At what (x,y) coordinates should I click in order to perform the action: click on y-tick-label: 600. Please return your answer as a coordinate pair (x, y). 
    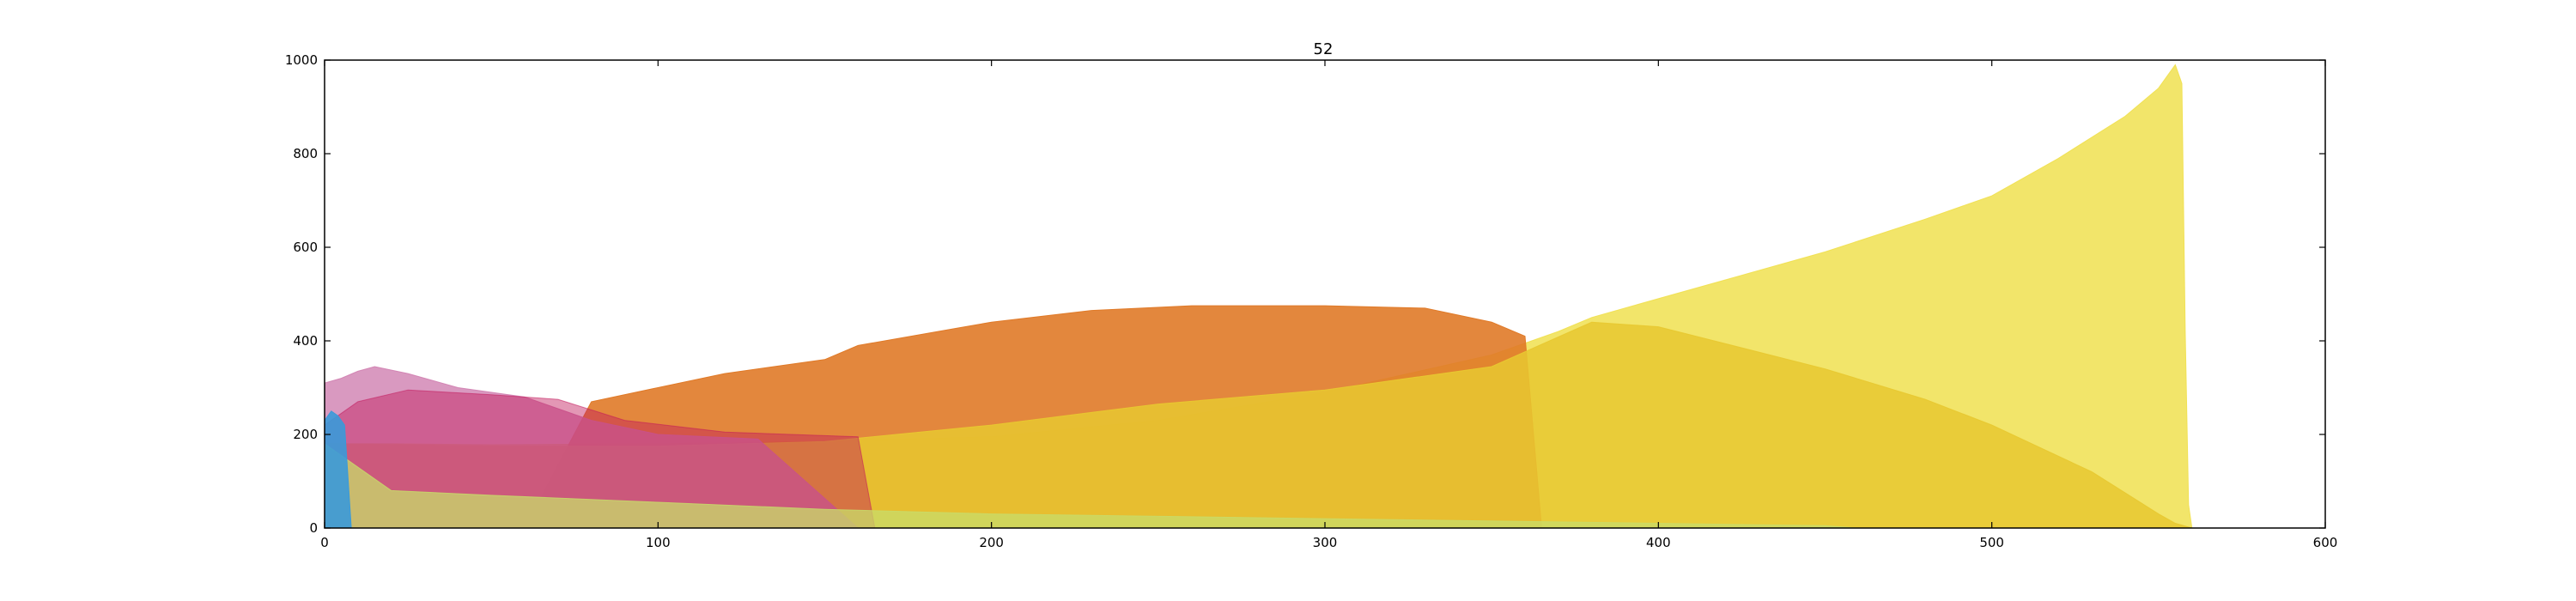
    Looking at the image, I should click on (305, 248).